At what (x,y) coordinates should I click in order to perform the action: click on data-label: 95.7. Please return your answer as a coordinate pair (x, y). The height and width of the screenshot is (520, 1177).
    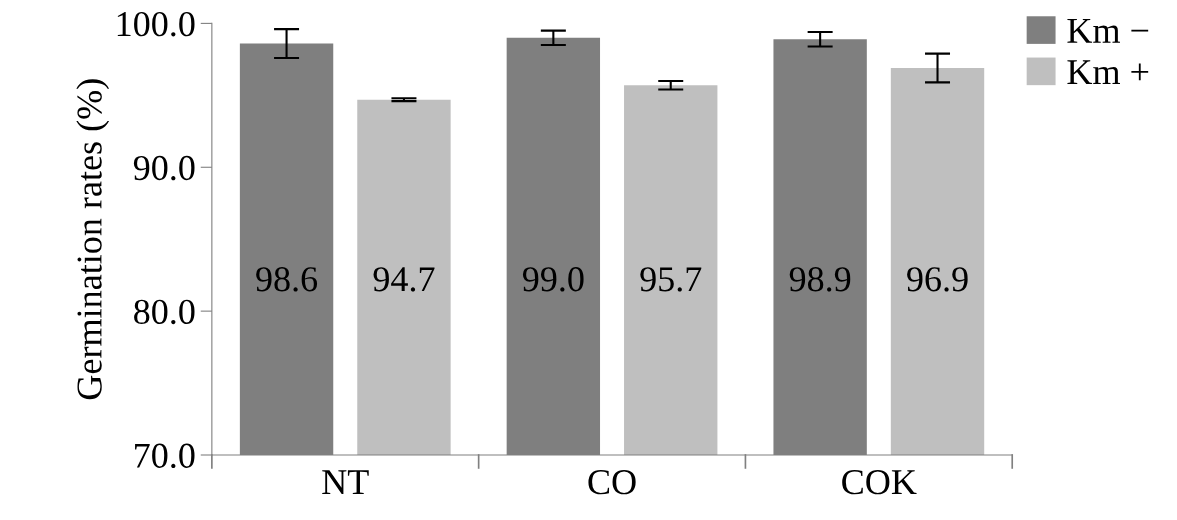
    Looking at the image, I should click on (671, 279).